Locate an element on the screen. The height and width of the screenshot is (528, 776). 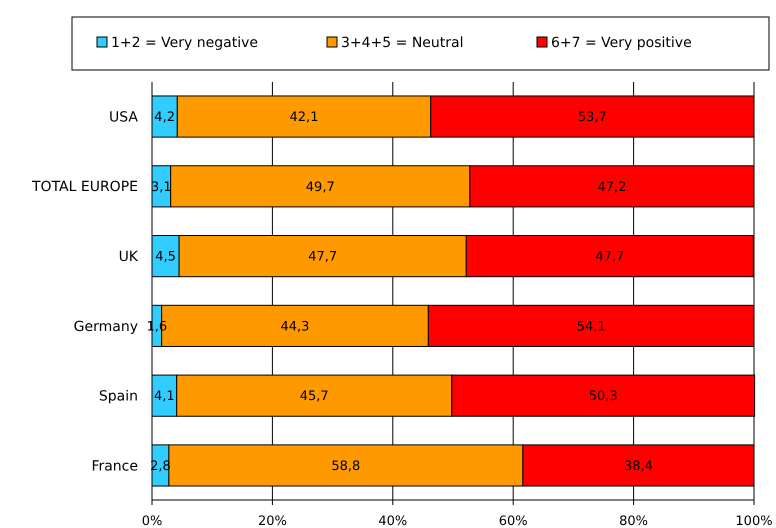
legend-label: 3+4+5 = Neutral is located at coordinates (402, 42).